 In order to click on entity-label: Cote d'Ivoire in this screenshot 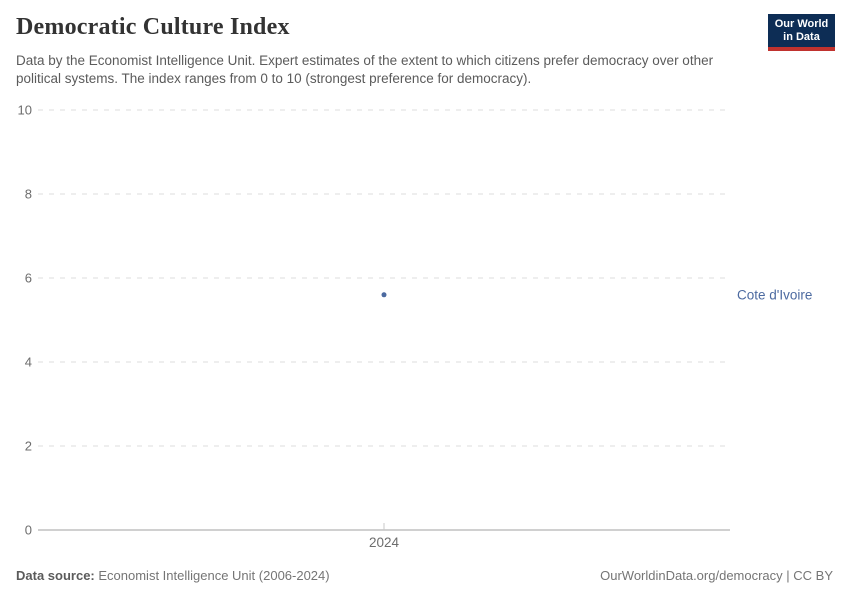, I will do `click(774, 294)`.